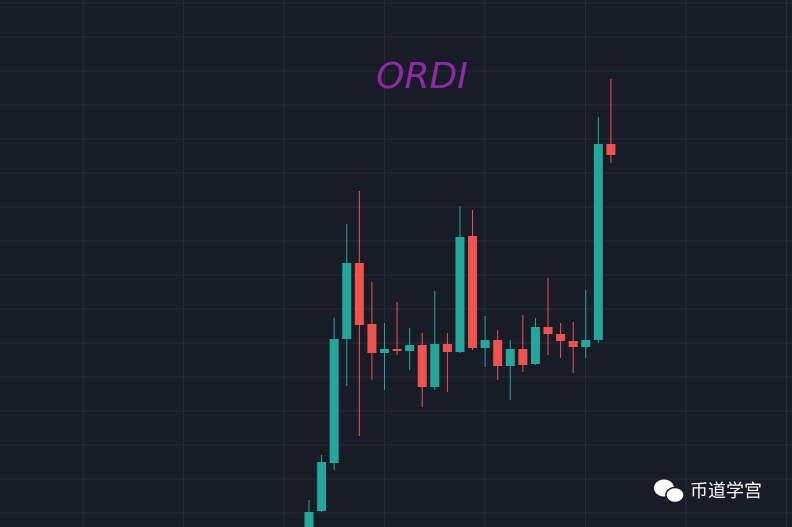 Image resolution: width=792 pixels, height=527 pixels. What do you see at coordinates (726, 491) in the screenshot?
I see `watermark-text: 币道学宫` at bounding box center [726, 491].